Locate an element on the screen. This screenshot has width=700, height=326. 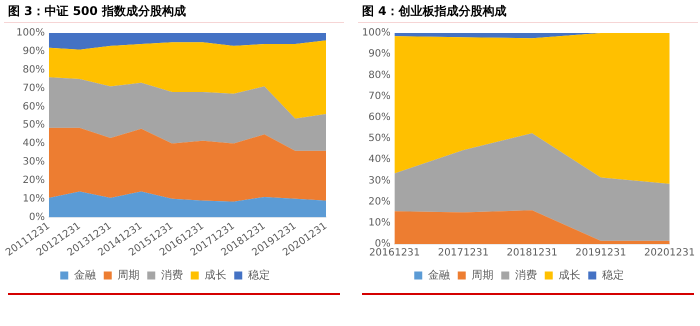
x-tick-label: 20191231 is located at coordinates (600, 253).